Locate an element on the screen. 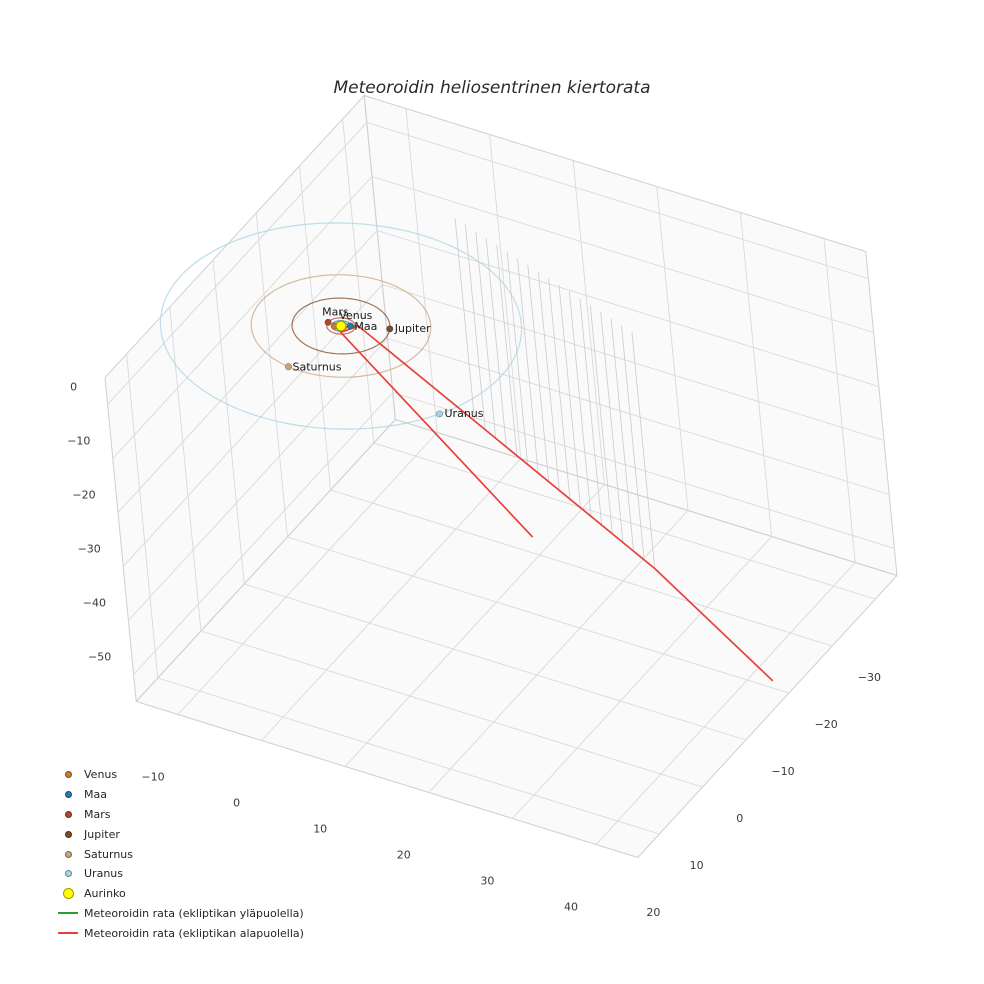  trajectory-stems is located at coordinates (555, 393).